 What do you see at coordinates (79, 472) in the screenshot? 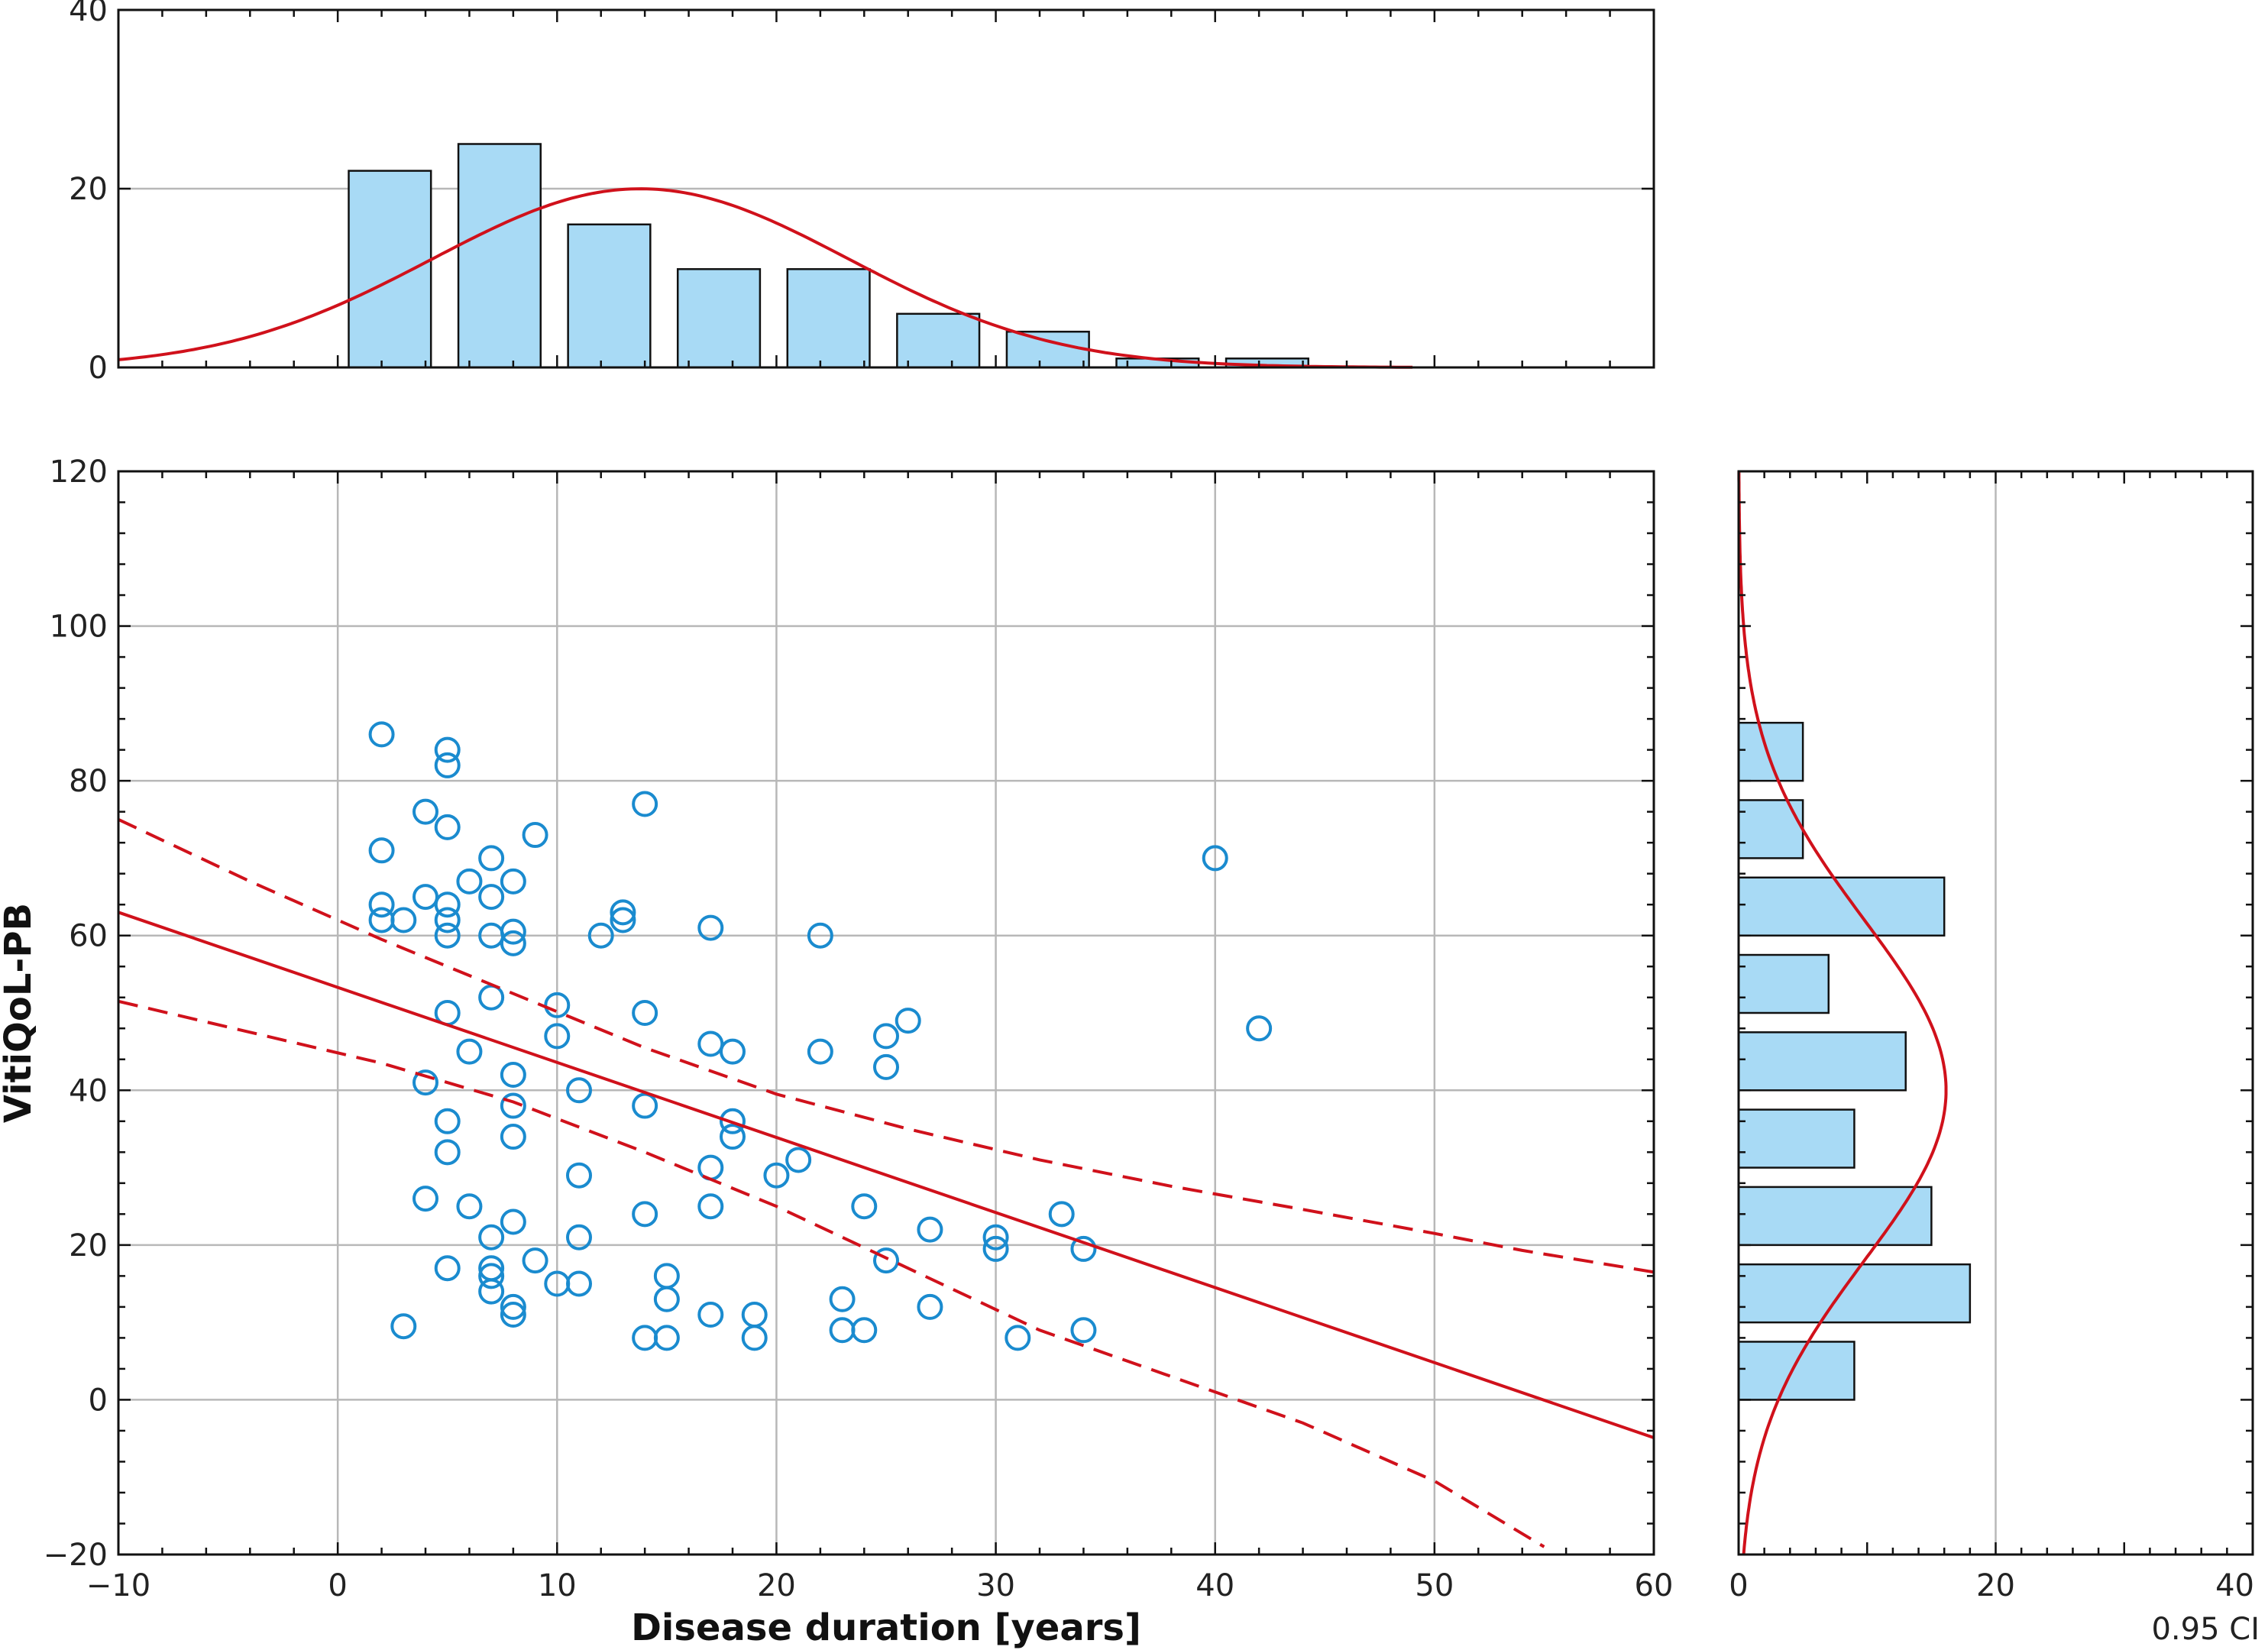
I see `y-tick-label: 120` at bounding box center [79, 472].